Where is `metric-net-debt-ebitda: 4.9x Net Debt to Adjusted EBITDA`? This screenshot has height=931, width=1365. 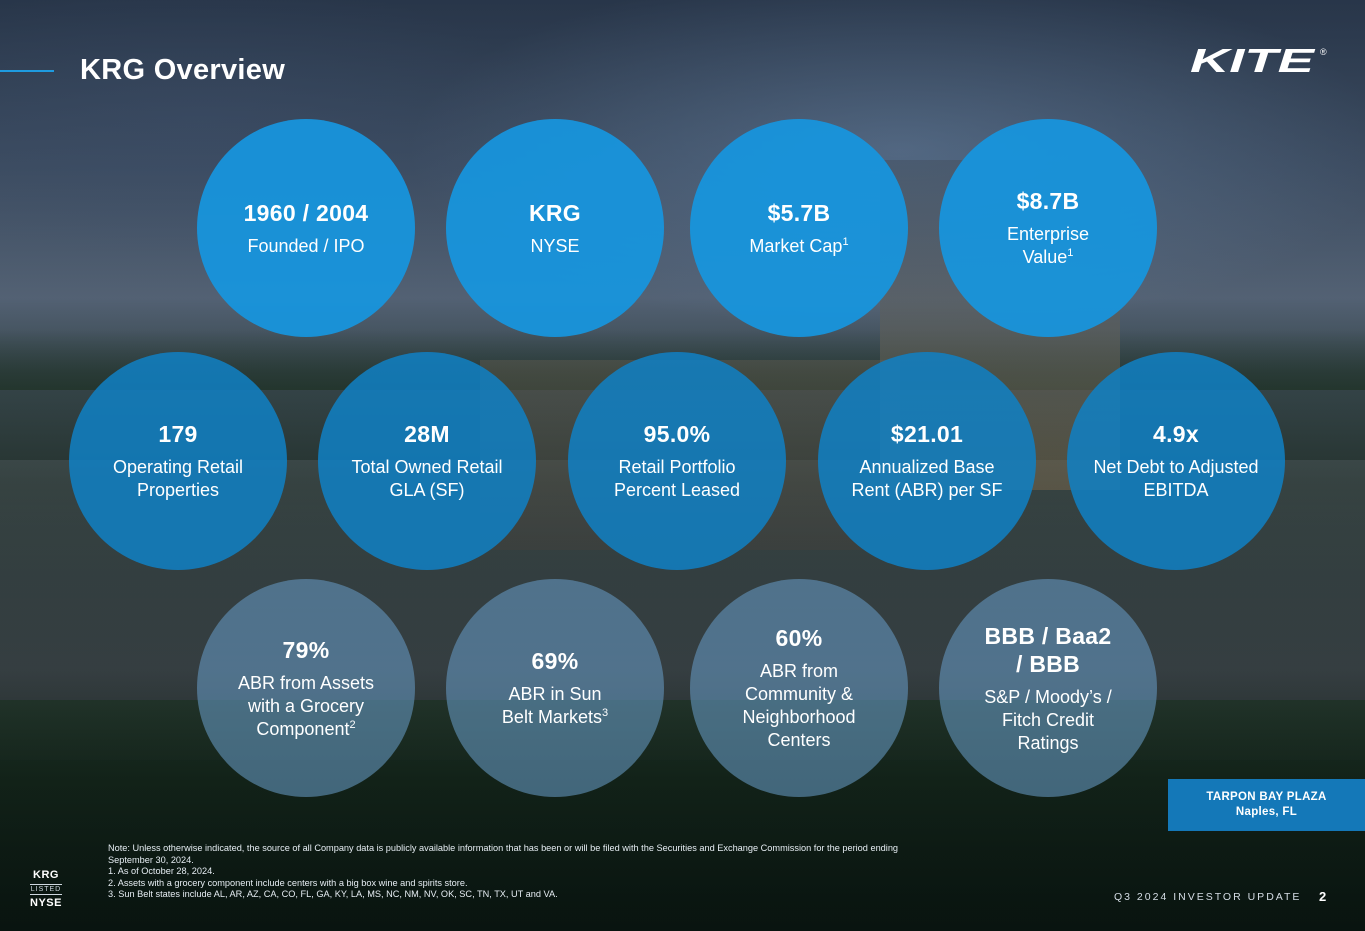
metric-net-debt-ebitda: 4.9x Net Debt to Adjusted EBITDA is located at coordinates (1176, 461).